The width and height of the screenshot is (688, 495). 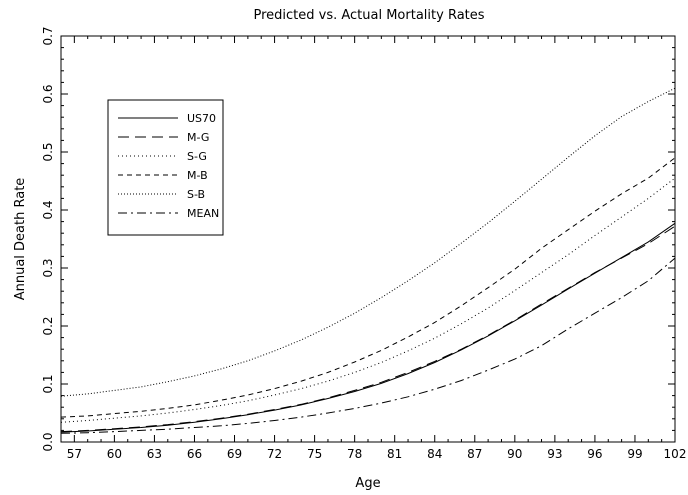 I want to click on y-tick-label: 0.2, so click(x=48, y=325).